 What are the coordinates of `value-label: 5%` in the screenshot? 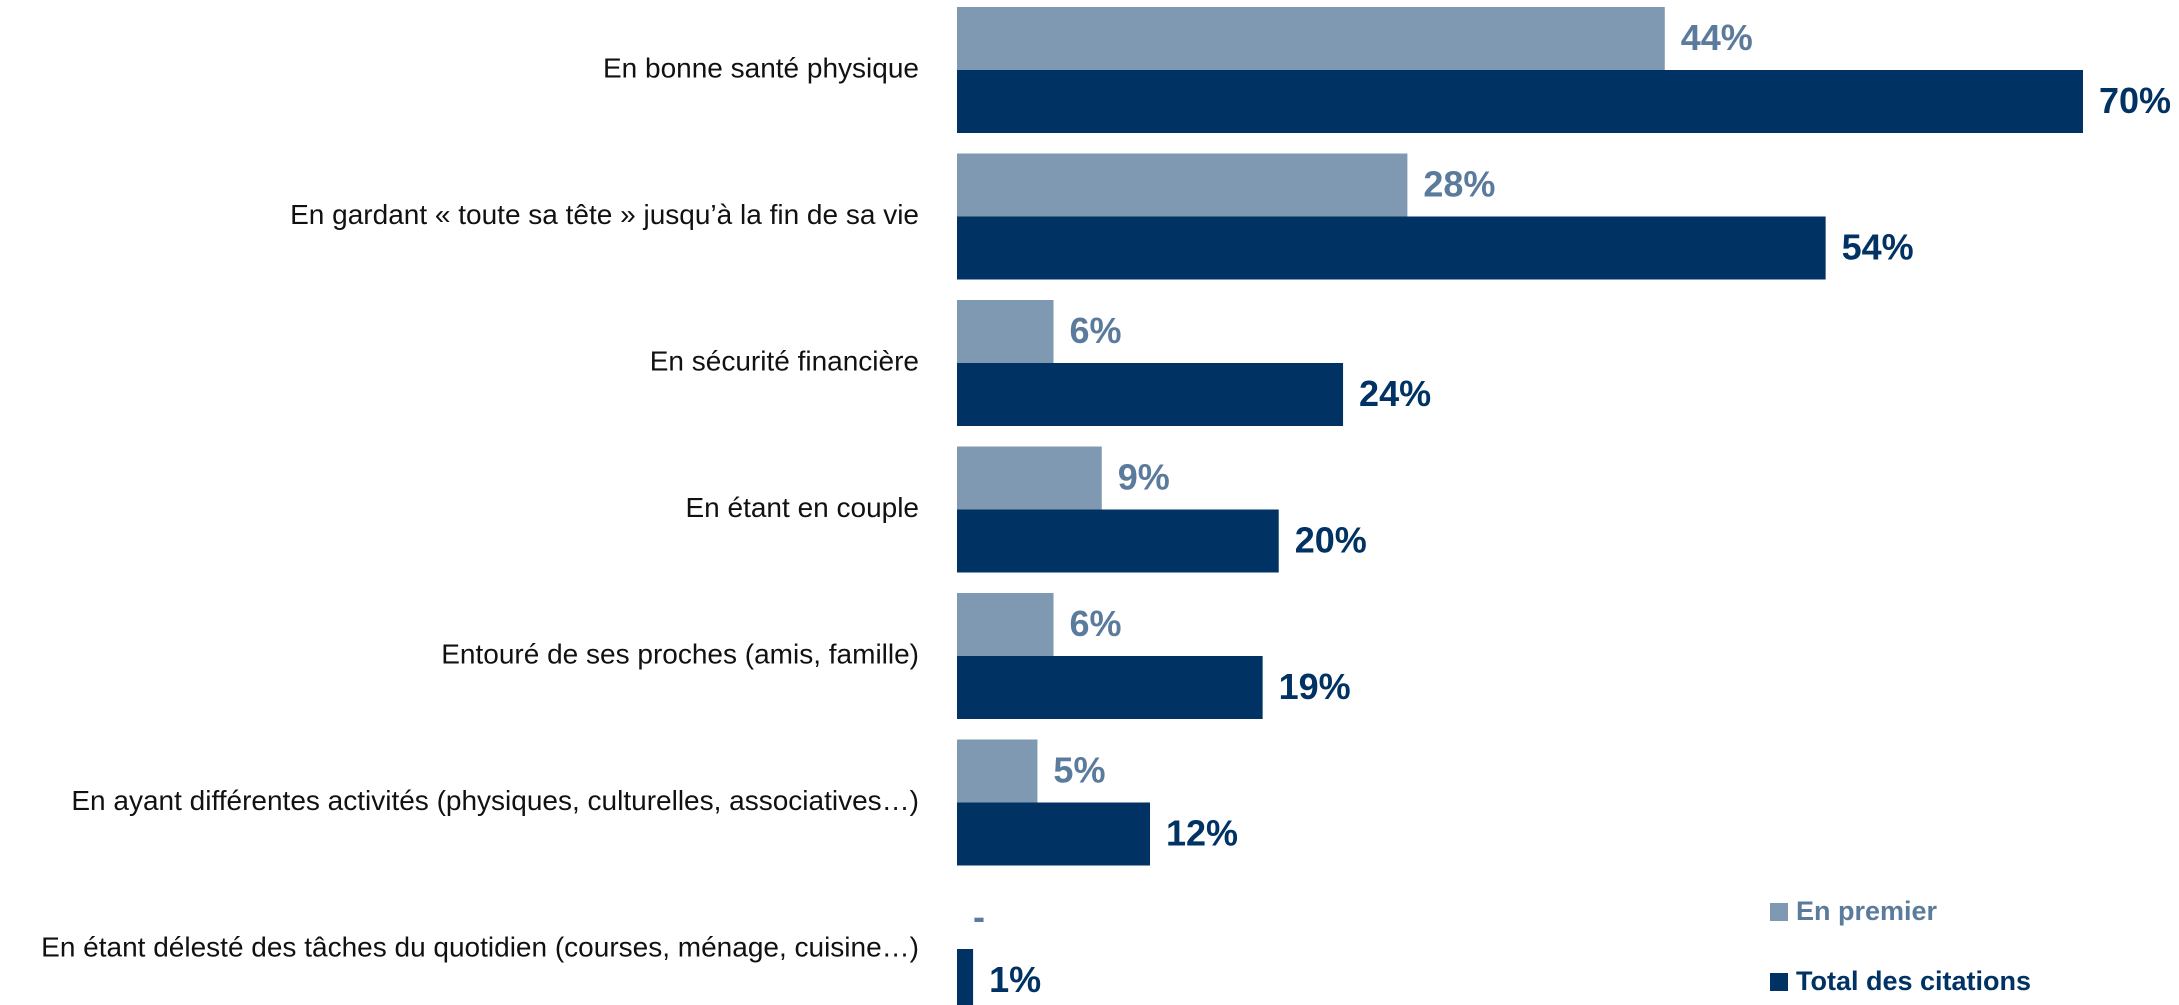 It's located at (1079, 770).